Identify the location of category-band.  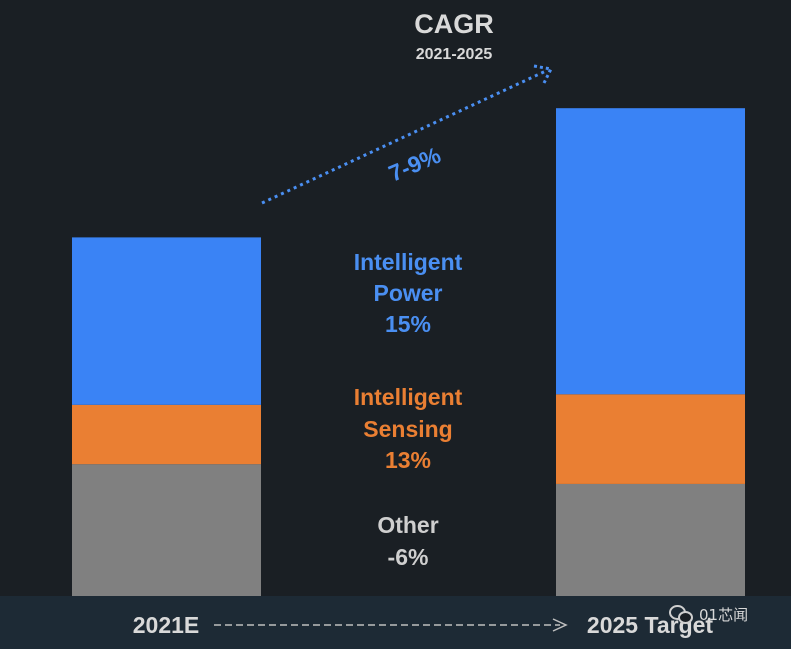
(395, 622).